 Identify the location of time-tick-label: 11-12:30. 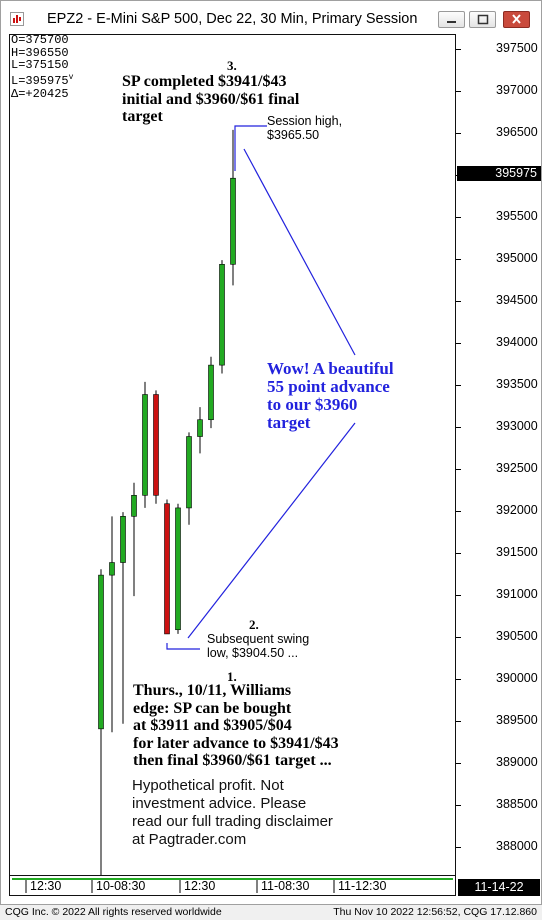
(362, 886).